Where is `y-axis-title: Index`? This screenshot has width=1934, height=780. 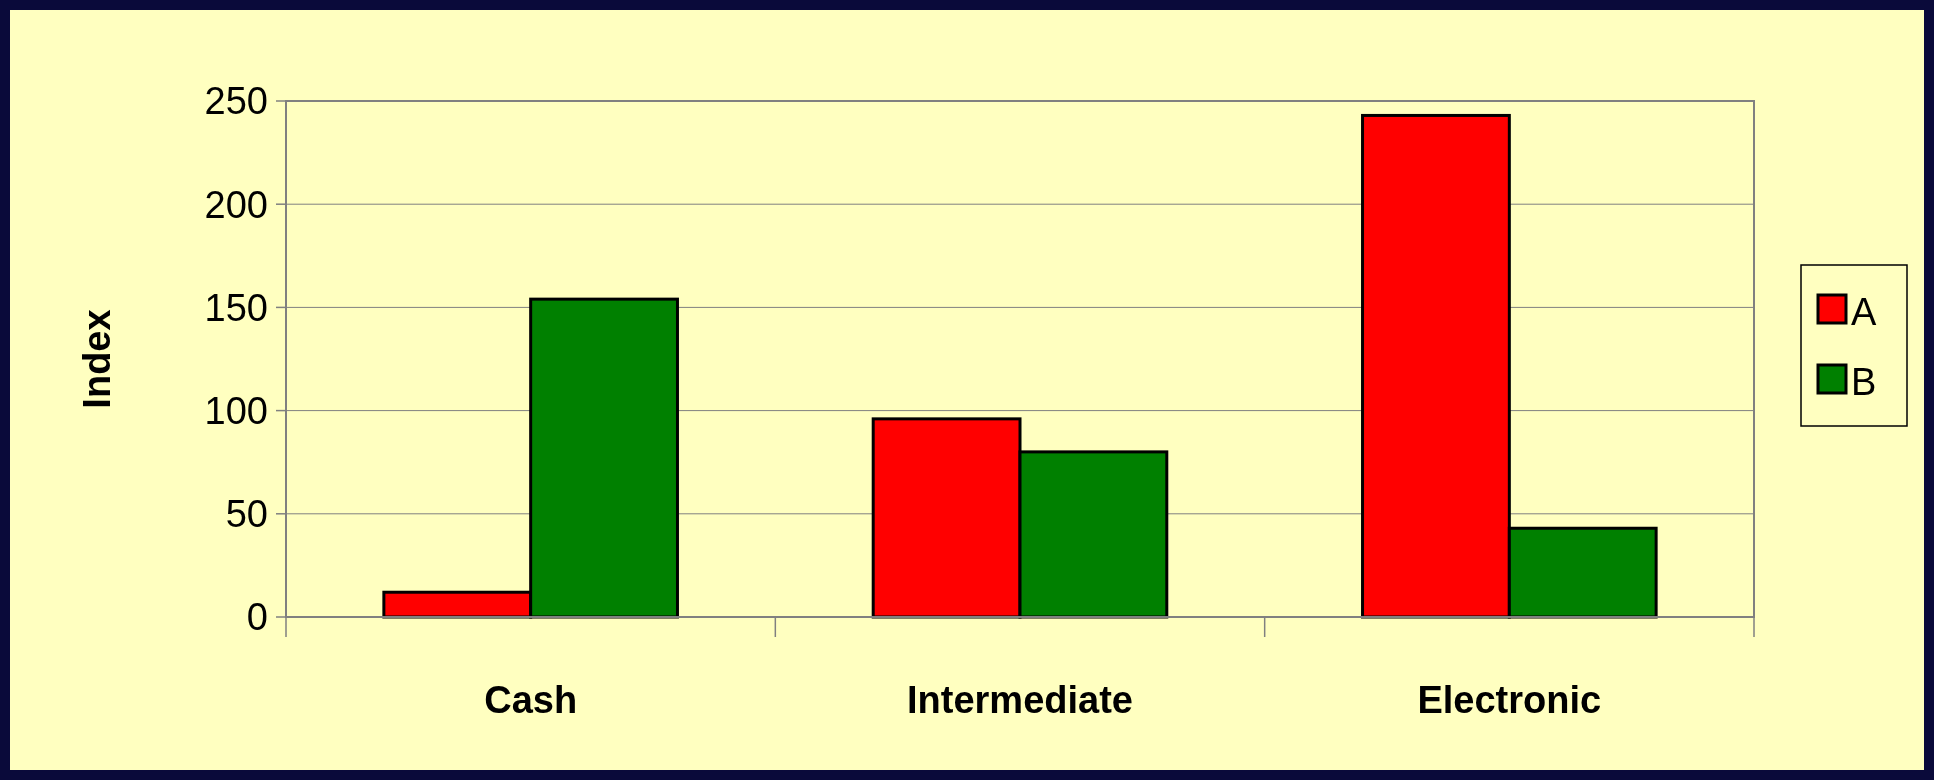
y-axis-title: Index is located at coordinates (97, 359).